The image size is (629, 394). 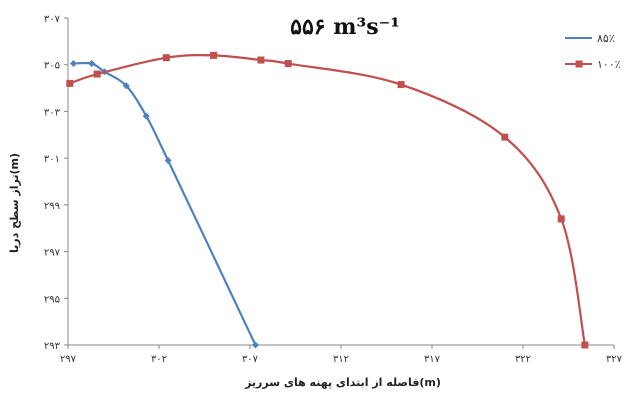 What do you see at coordinates (341, 359) in the screenshot?
I see `x-tick-label: ۳۱۲` at bounding box center [341, 359].